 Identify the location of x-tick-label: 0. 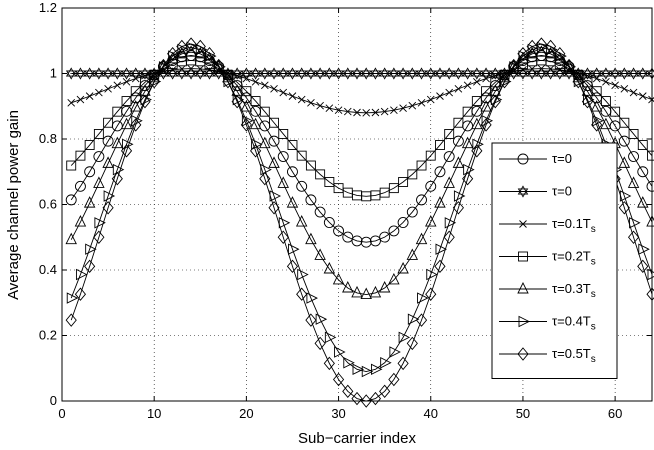
(61, 413).